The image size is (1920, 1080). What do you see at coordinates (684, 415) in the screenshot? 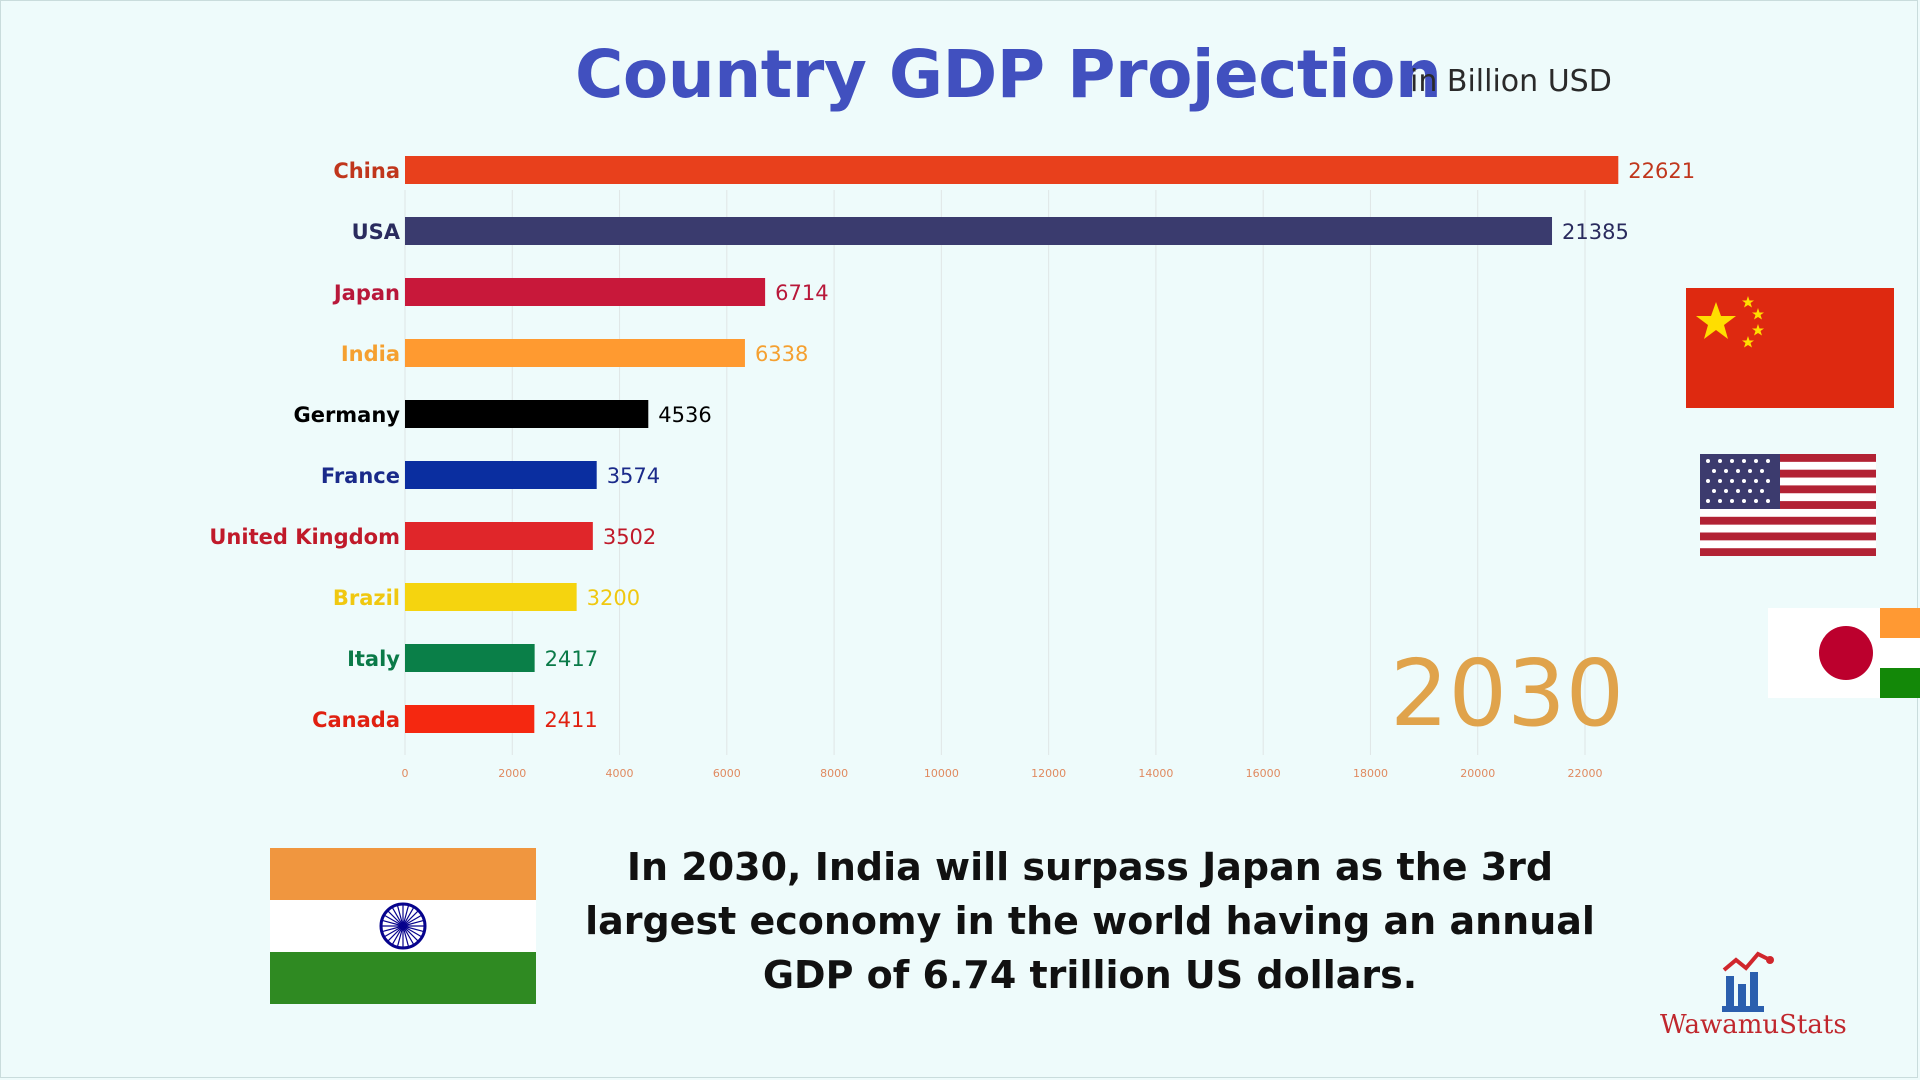
I see `value-label: 4536` at bounding box center [684, 415].